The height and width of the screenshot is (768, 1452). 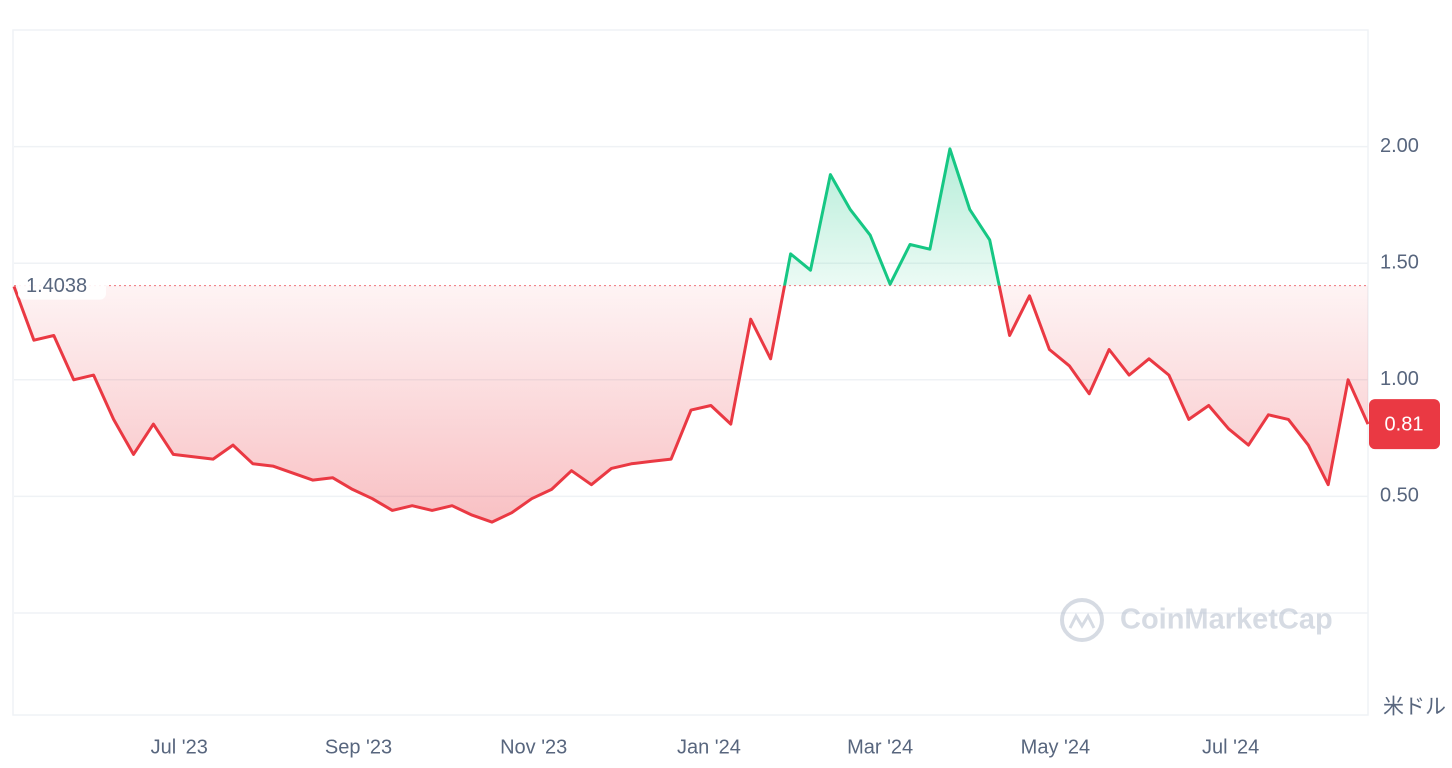 I want to click on watermark: CoinMarketCap, so click(x=1196, y=620).